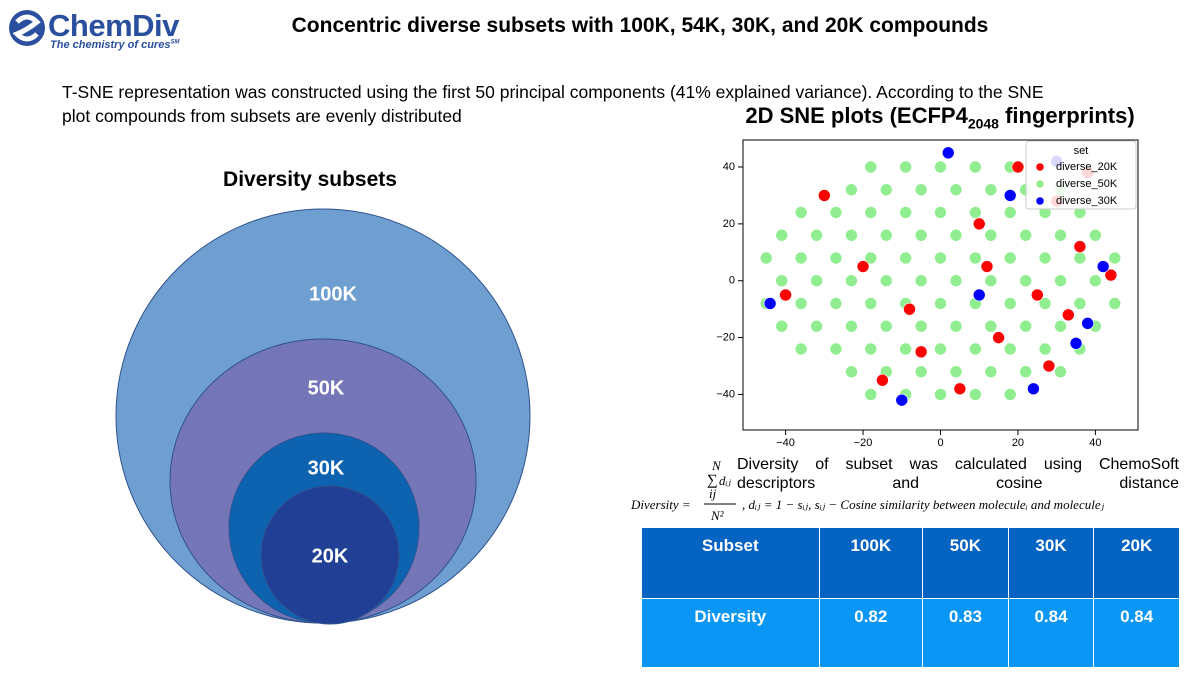 This screenshot has width=1200, height=675. What do you see at coordinates (856, 115) in the screenshot?
I see `sne-title-text: 2D SNE plots (ECFP4` at bounding box center [856, 115].